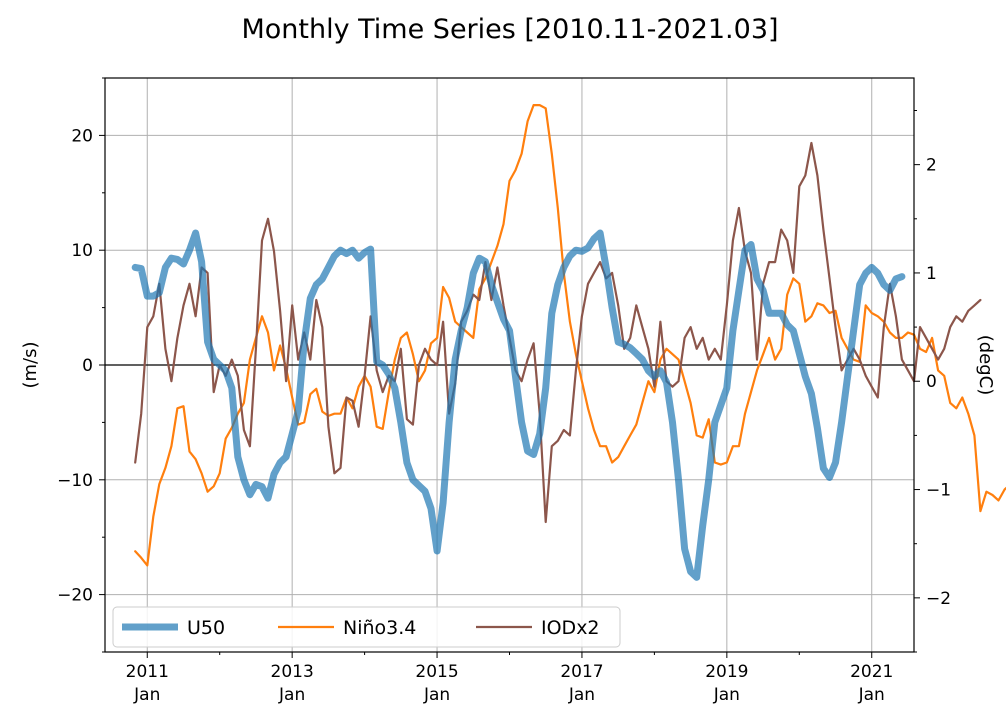 The height and width of the screenshot is (726, 1006). Describe the element at coordinates (75, 596) in the screenshot. I see `left-tick-label: −20` at that location.